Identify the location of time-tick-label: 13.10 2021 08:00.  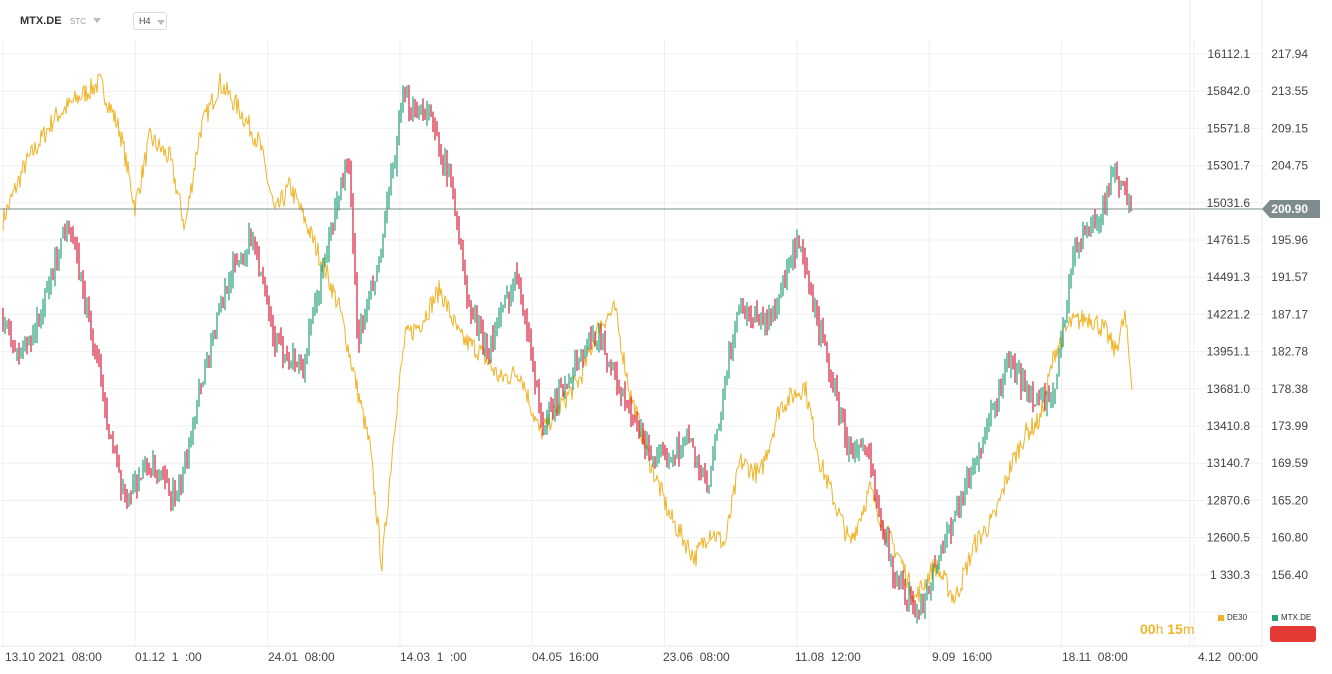
(53, 657).